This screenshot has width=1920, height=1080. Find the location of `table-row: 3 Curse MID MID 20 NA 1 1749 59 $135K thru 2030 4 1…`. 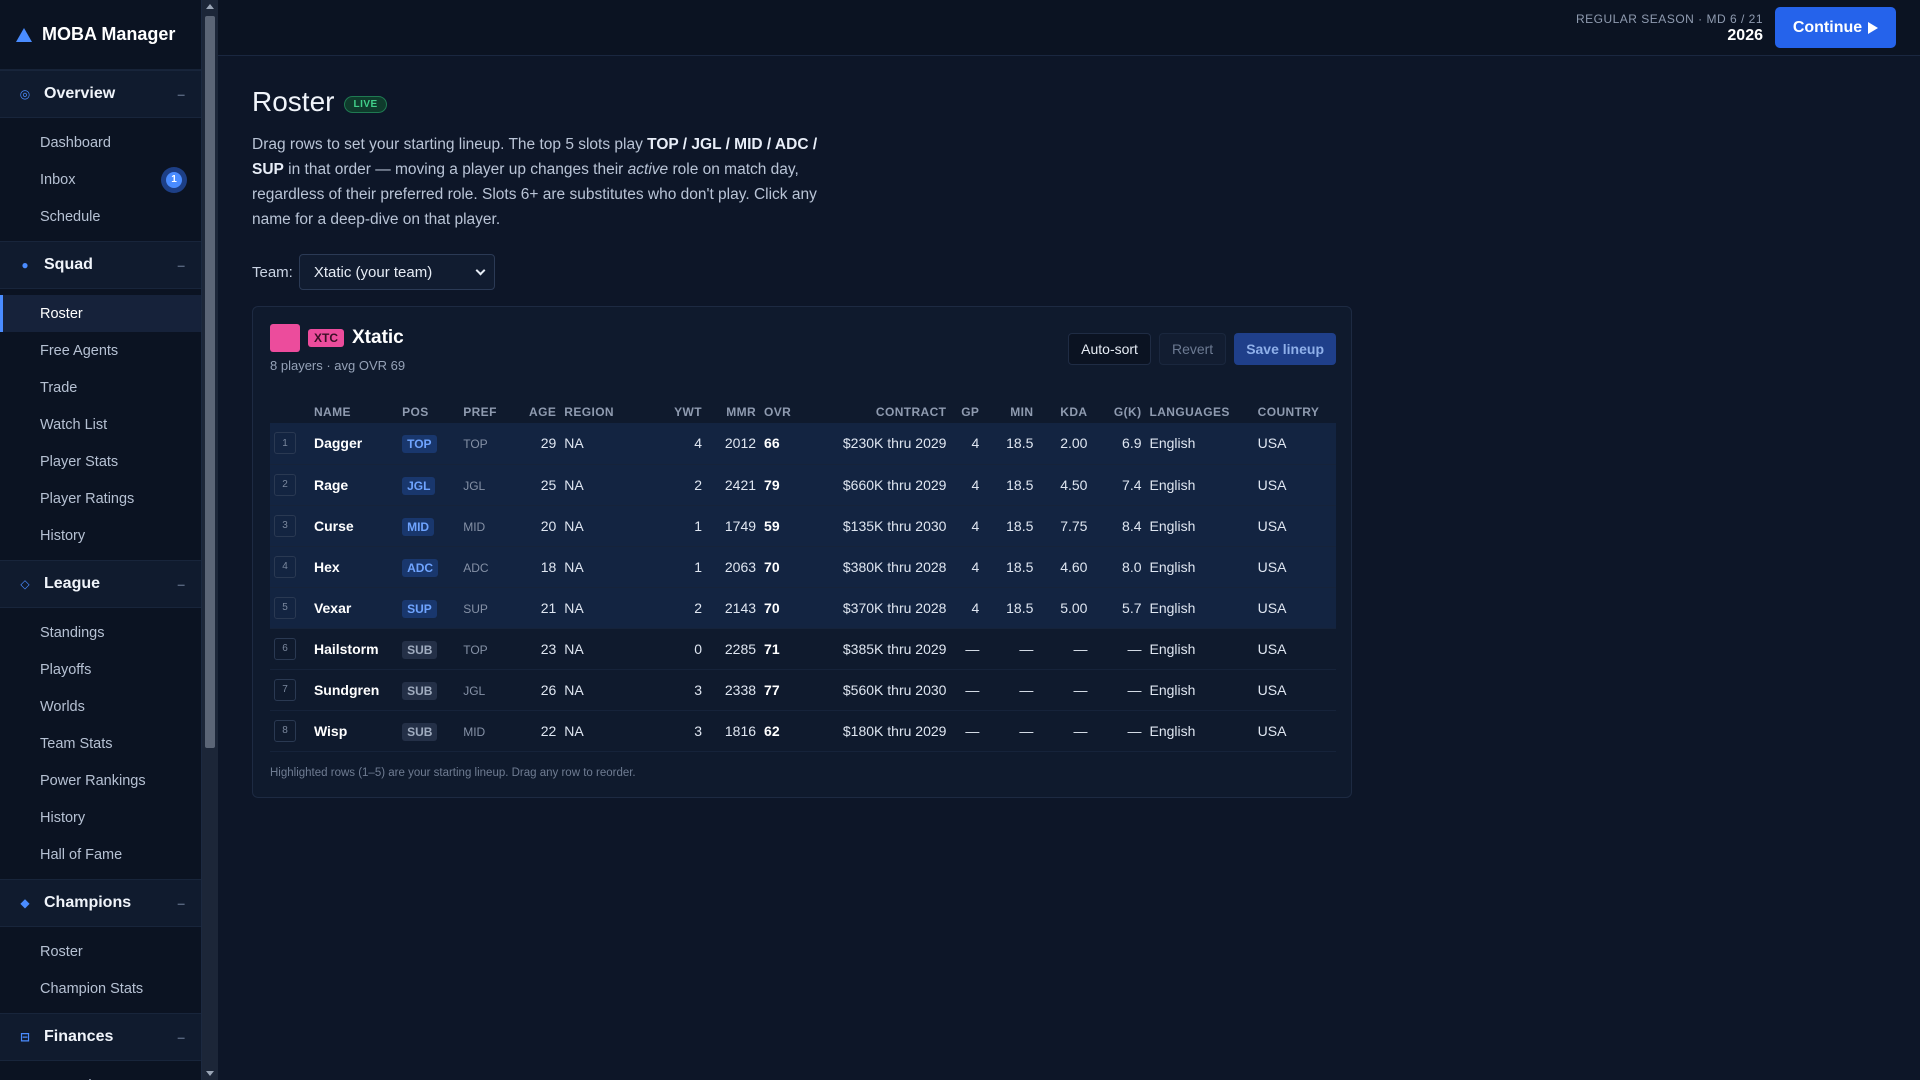

table-row: 3 Curse MID MID 20 NA 1 1749 59 $135K thru 2030 4 1… is located at coordinates (803, 526).